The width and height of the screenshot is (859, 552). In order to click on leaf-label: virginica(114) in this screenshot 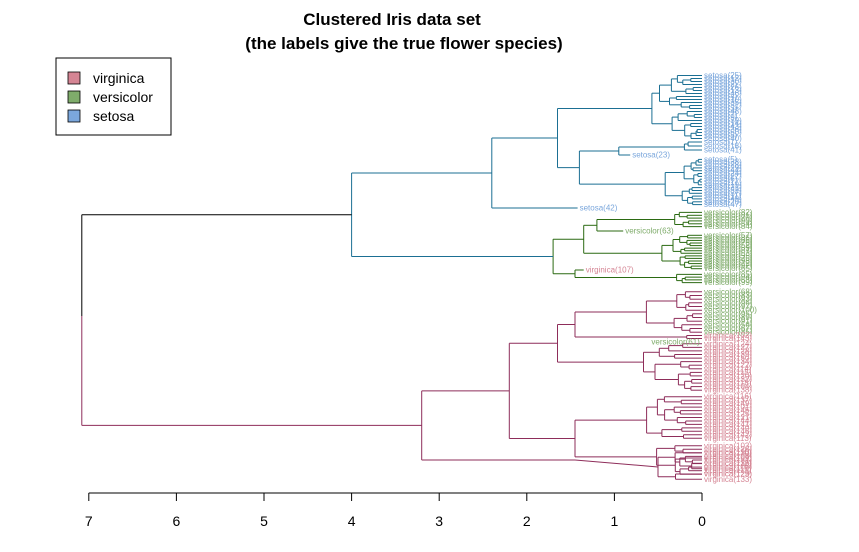, I will do `click(728, 368)`.